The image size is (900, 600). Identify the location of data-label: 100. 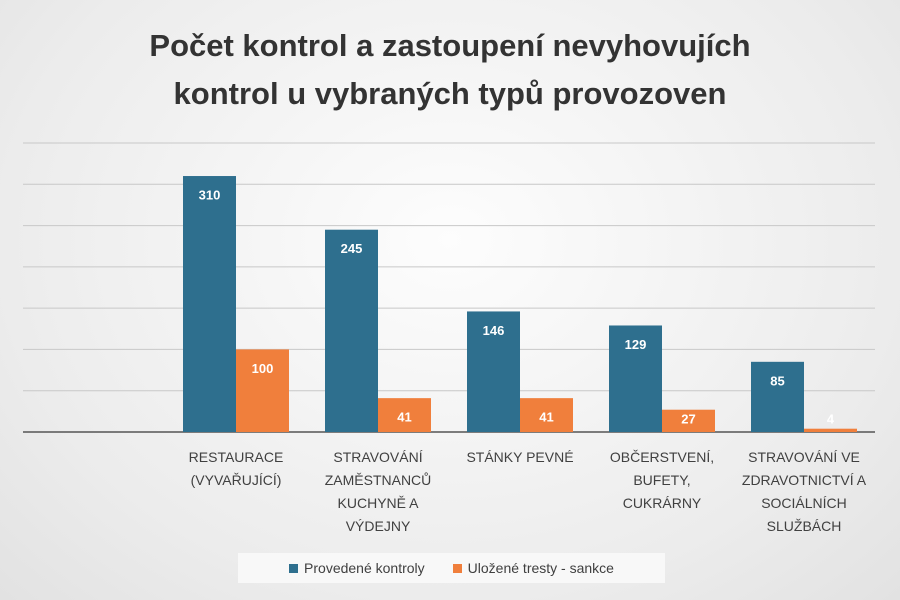
(263, 368).